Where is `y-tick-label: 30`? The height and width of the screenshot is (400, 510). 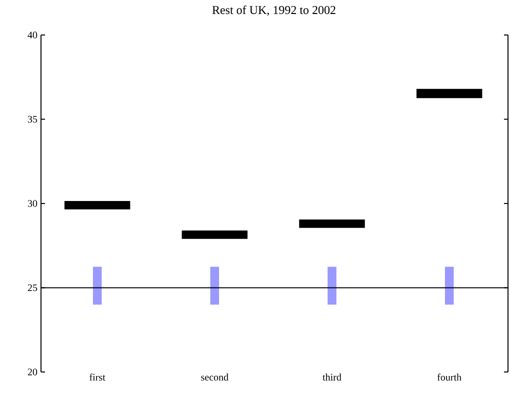 y-tick-label: 30 is located at coordinates (33, 203).